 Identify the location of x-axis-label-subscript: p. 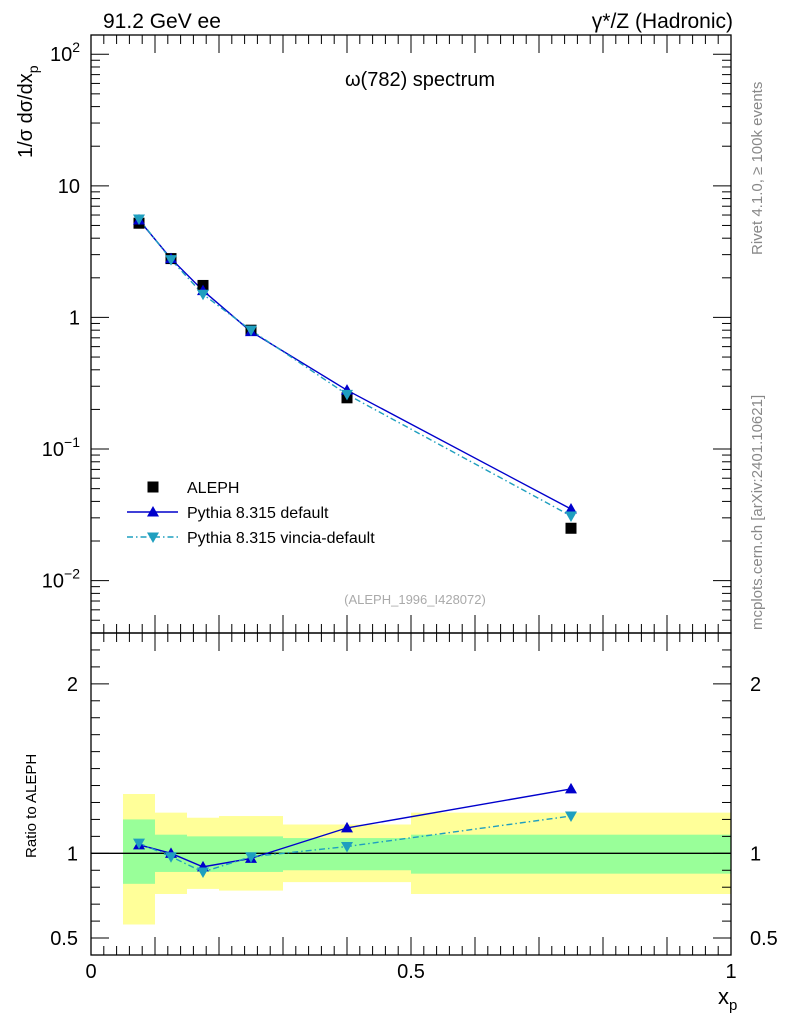
(733, 1005).